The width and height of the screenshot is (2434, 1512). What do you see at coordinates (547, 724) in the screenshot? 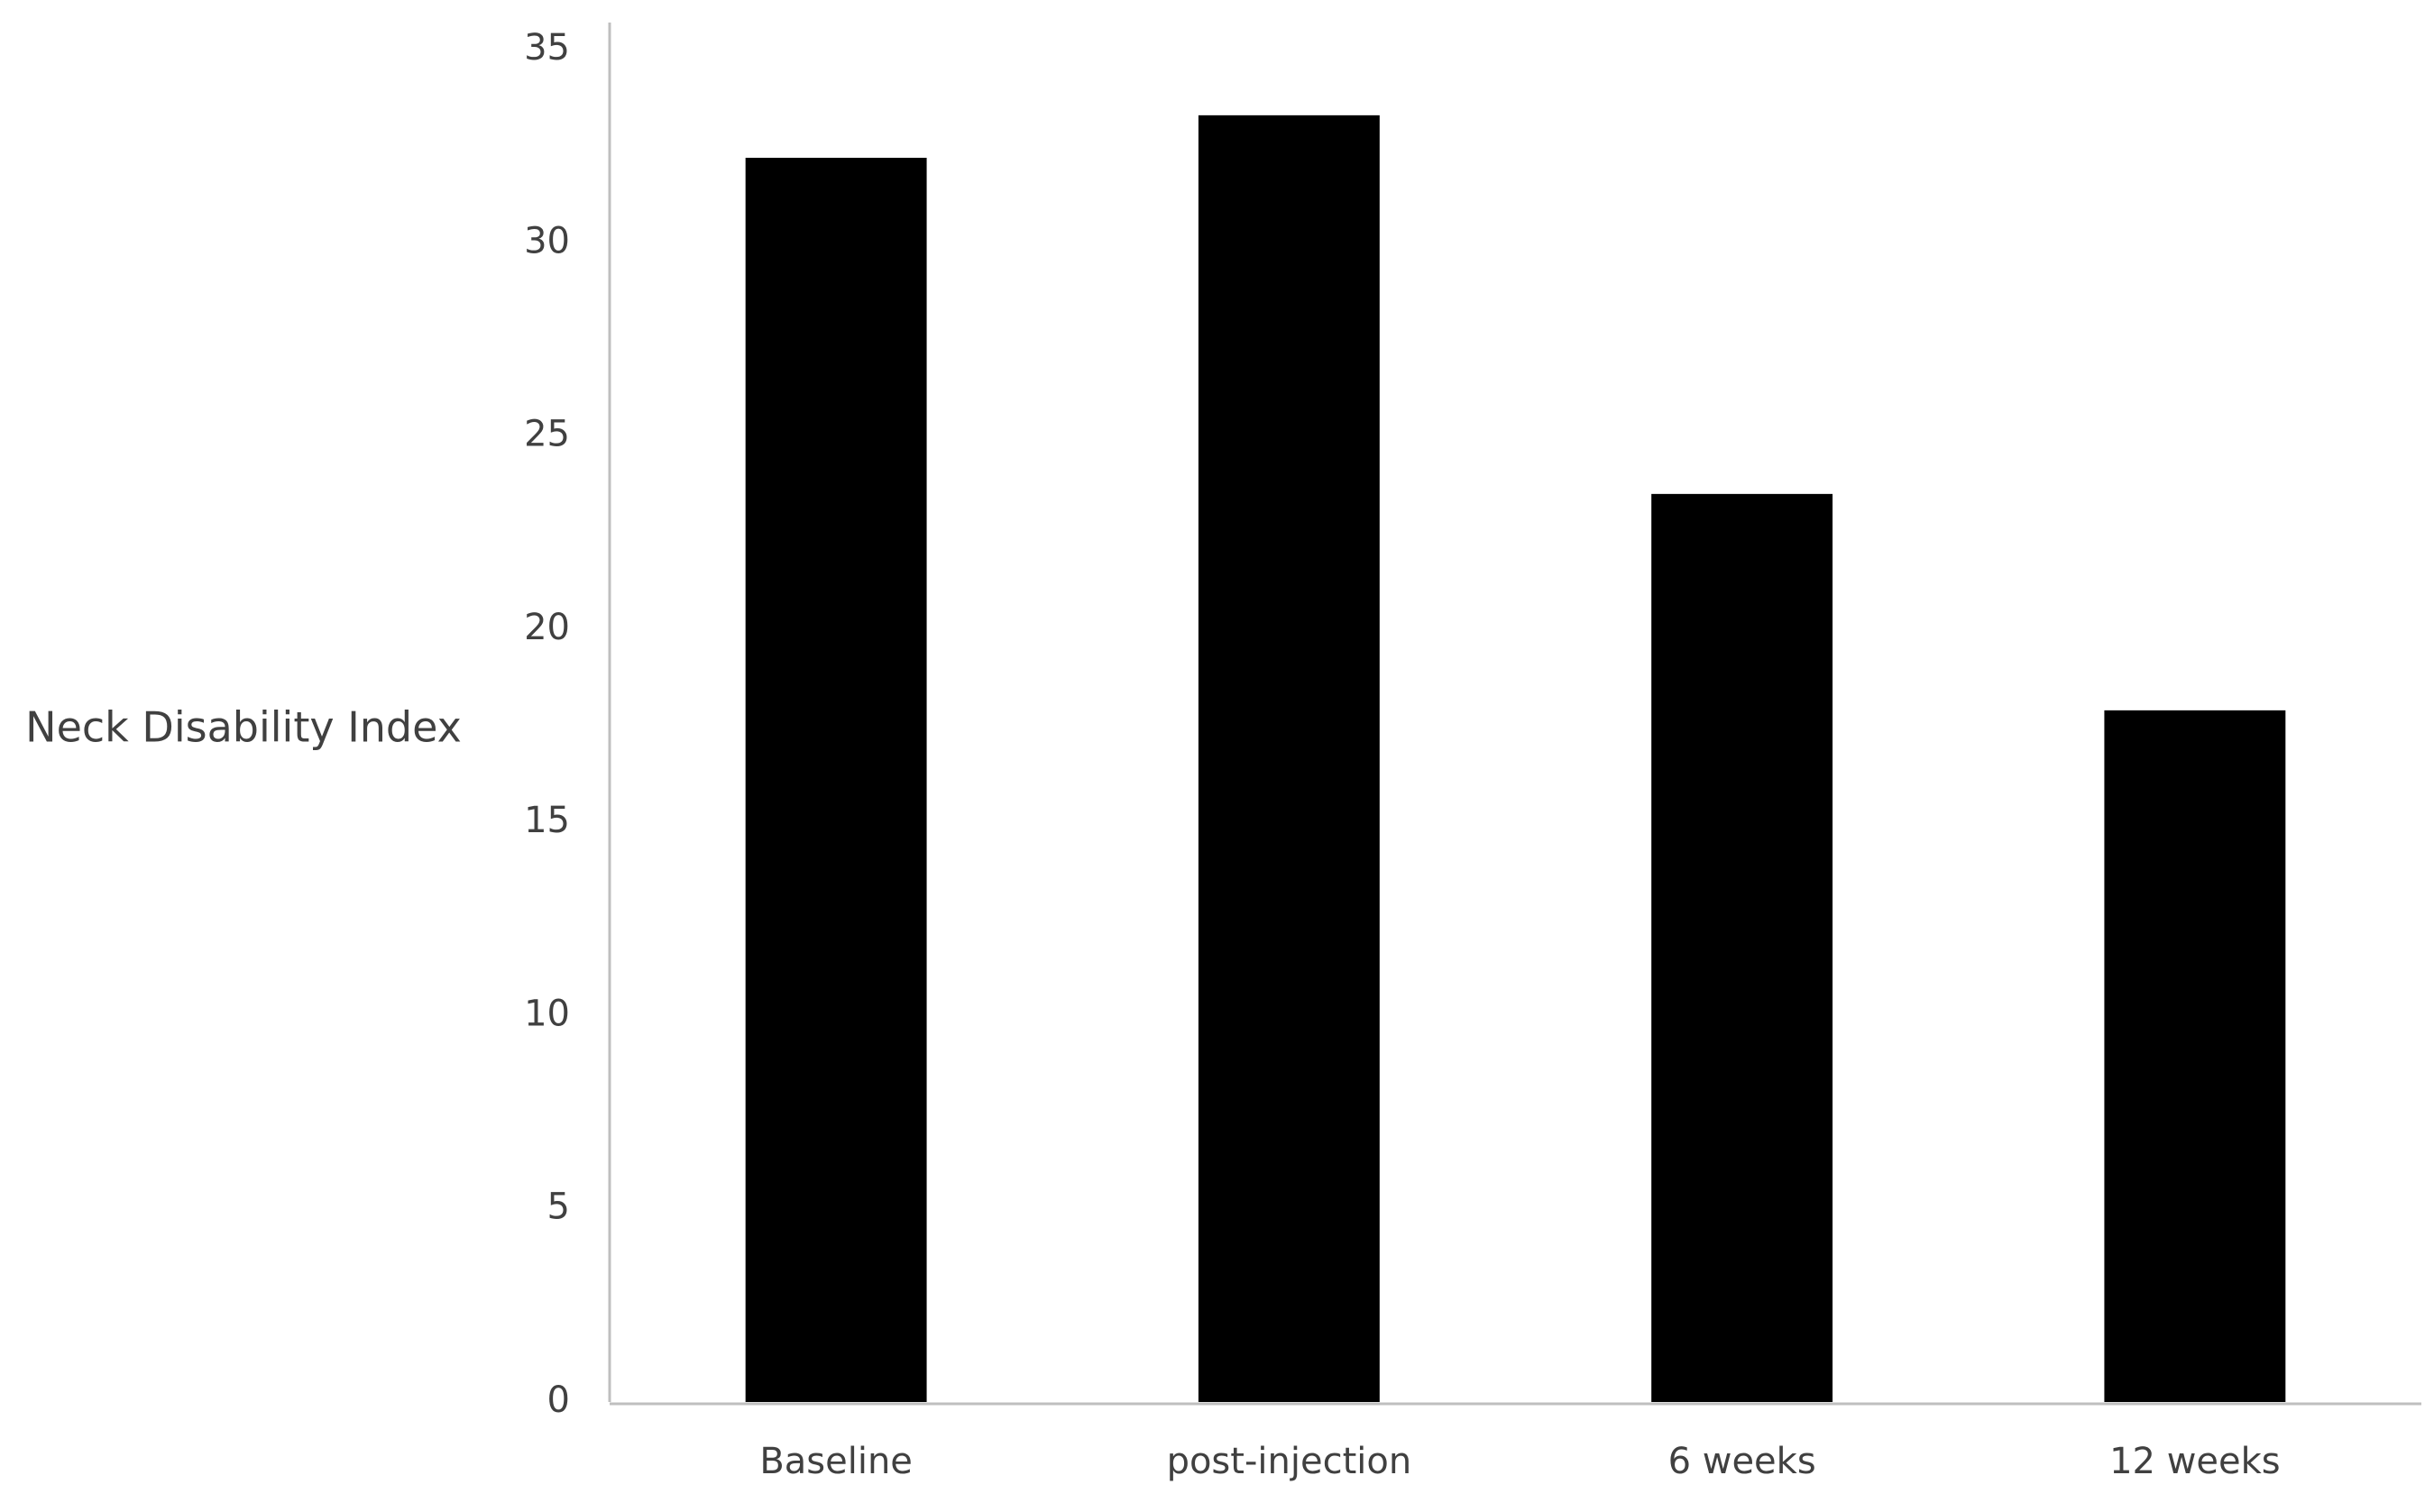
I see `y-axis-ticks: 0 5 10 15 20 25 30 35` at bounding box center [547, 724].